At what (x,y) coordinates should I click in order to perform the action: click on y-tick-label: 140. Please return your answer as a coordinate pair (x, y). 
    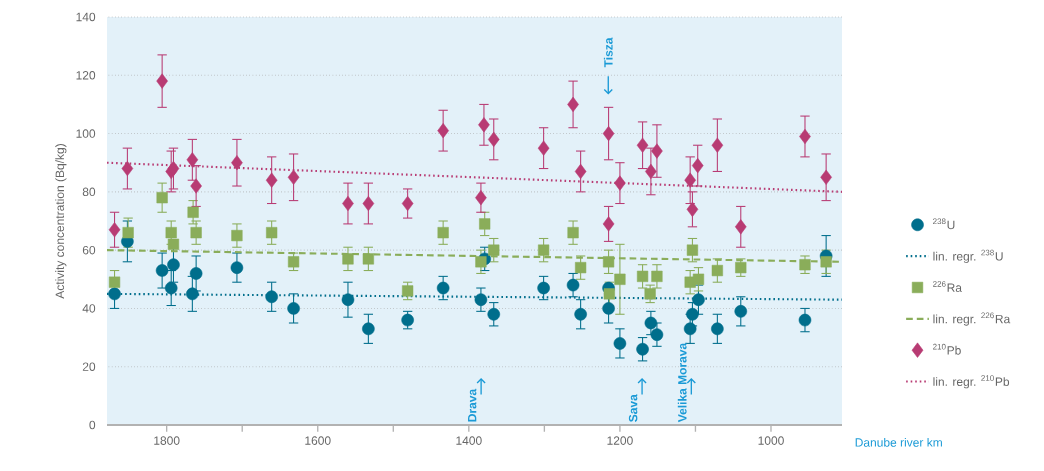
    Looking at the image, I should click on (86, 17).